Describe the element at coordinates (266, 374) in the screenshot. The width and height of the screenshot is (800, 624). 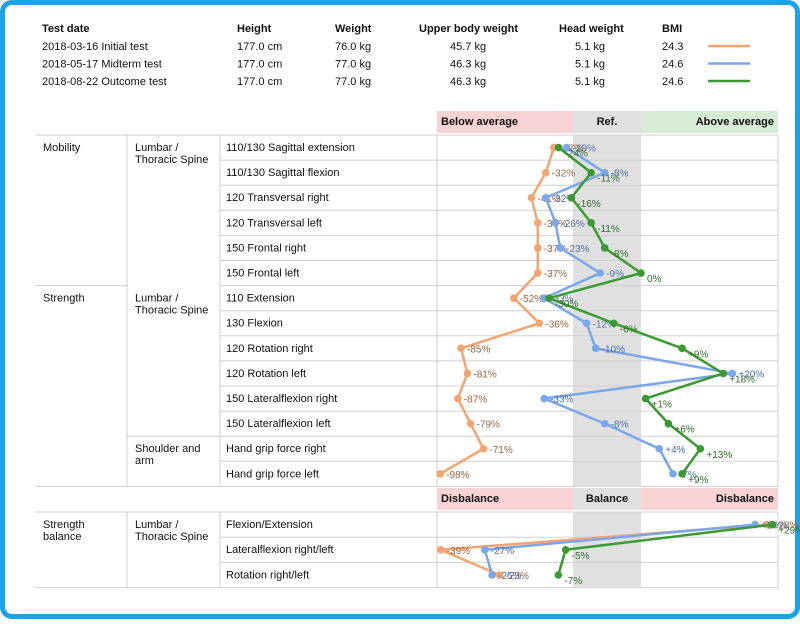
I see `row-label: 120 Rotation left` at that location.